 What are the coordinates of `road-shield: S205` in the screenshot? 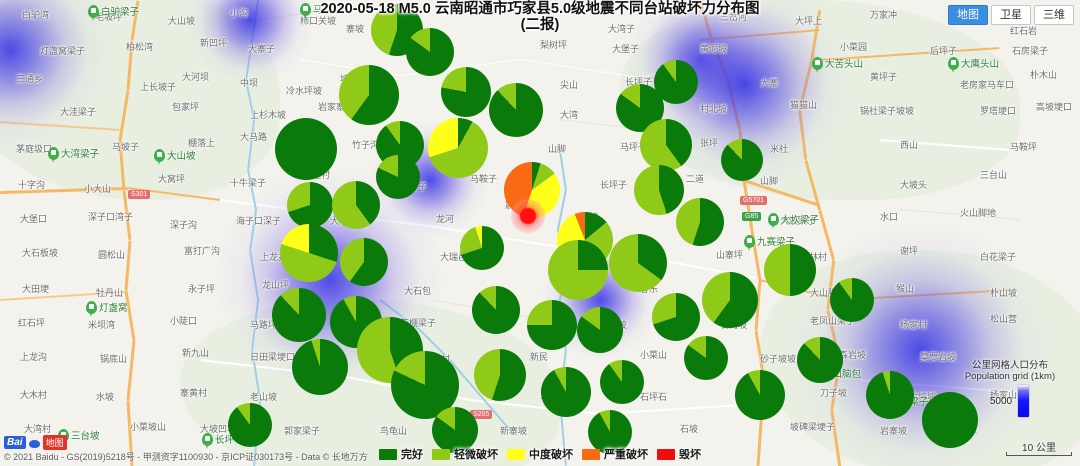 It's located at (481, 414).